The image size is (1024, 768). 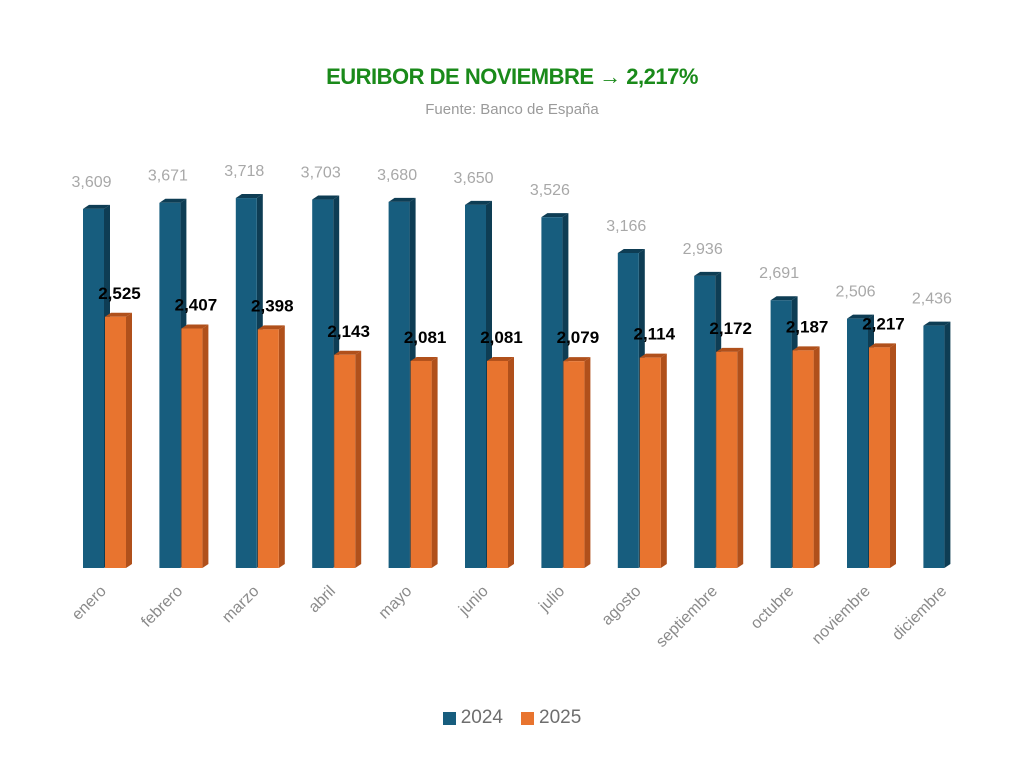 What do you see at coordinates (473, 601) in the screenshot?
I see `x-tick-label-junio: junio` at bounding box center [473, 601].